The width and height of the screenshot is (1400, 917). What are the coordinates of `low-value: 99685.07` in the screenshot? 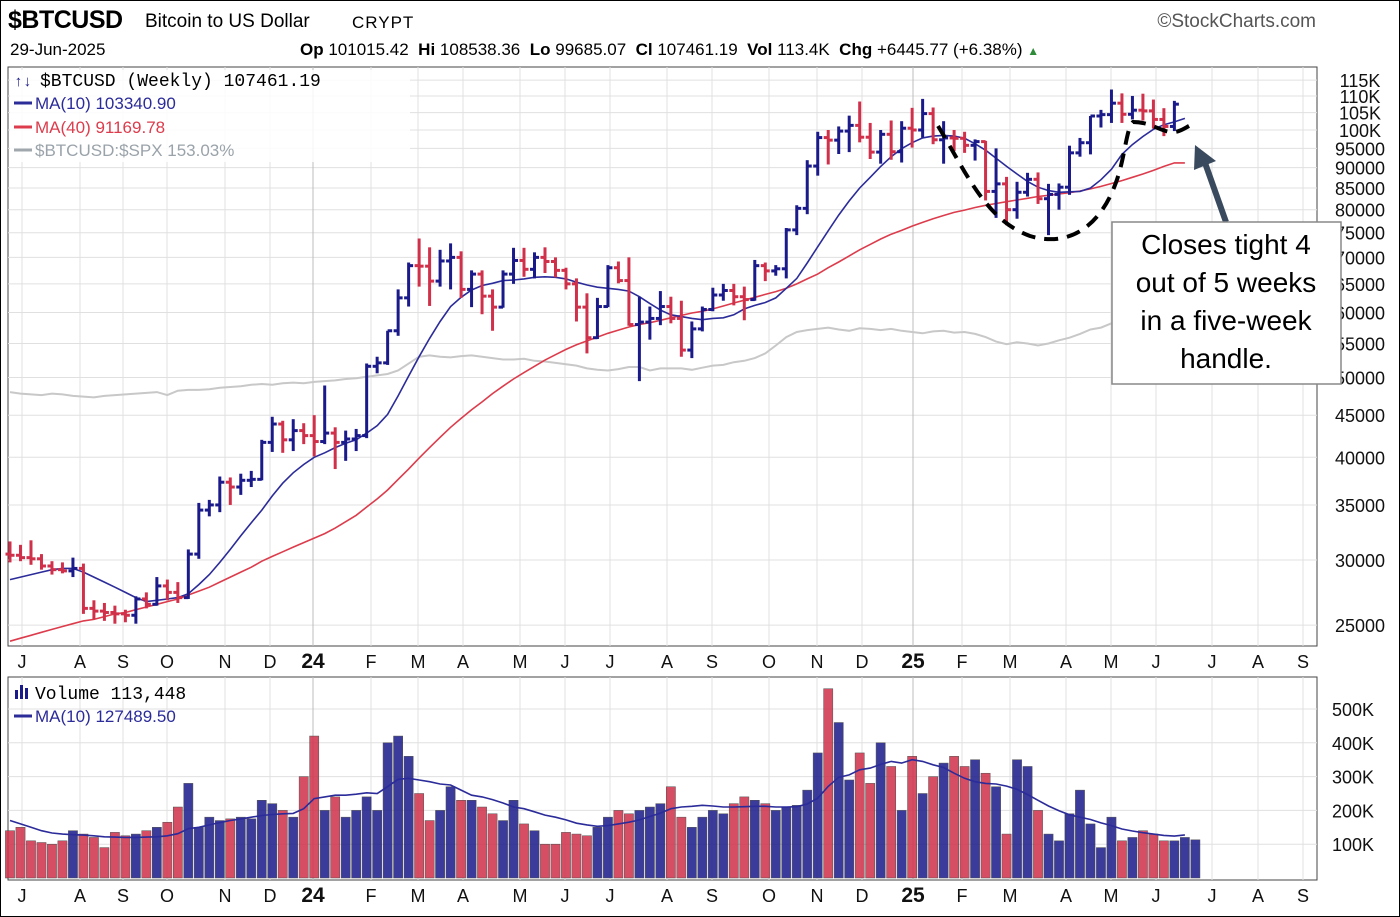 It's located at (591, 49).